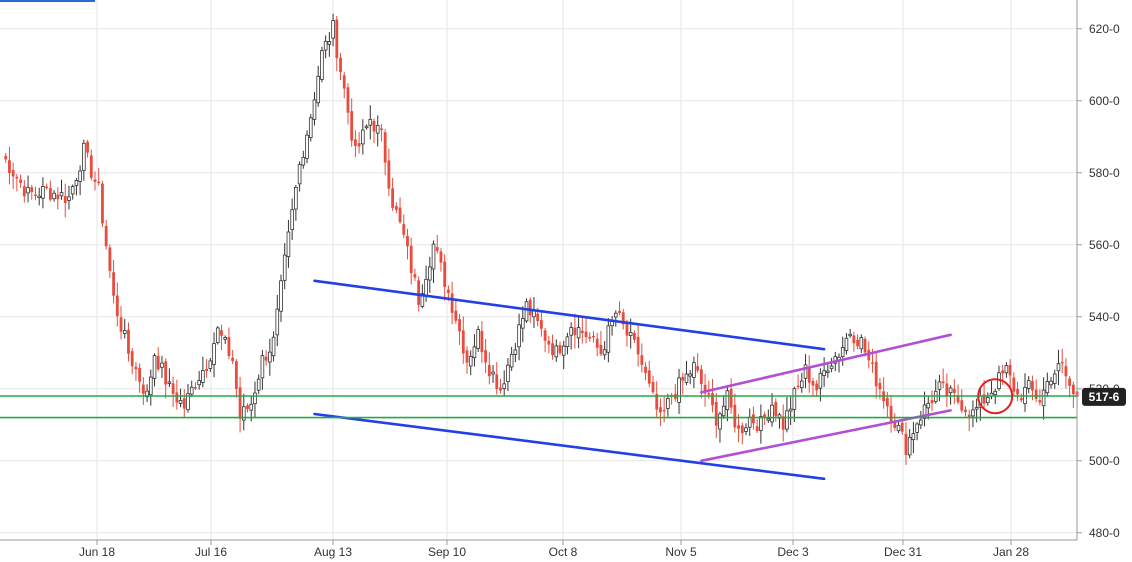 This screenshot has width=1132, height=562. What do you see at coordinates (569, 315) in the screenshot?
I see `channel-upper` at bounding box center [569, 315].